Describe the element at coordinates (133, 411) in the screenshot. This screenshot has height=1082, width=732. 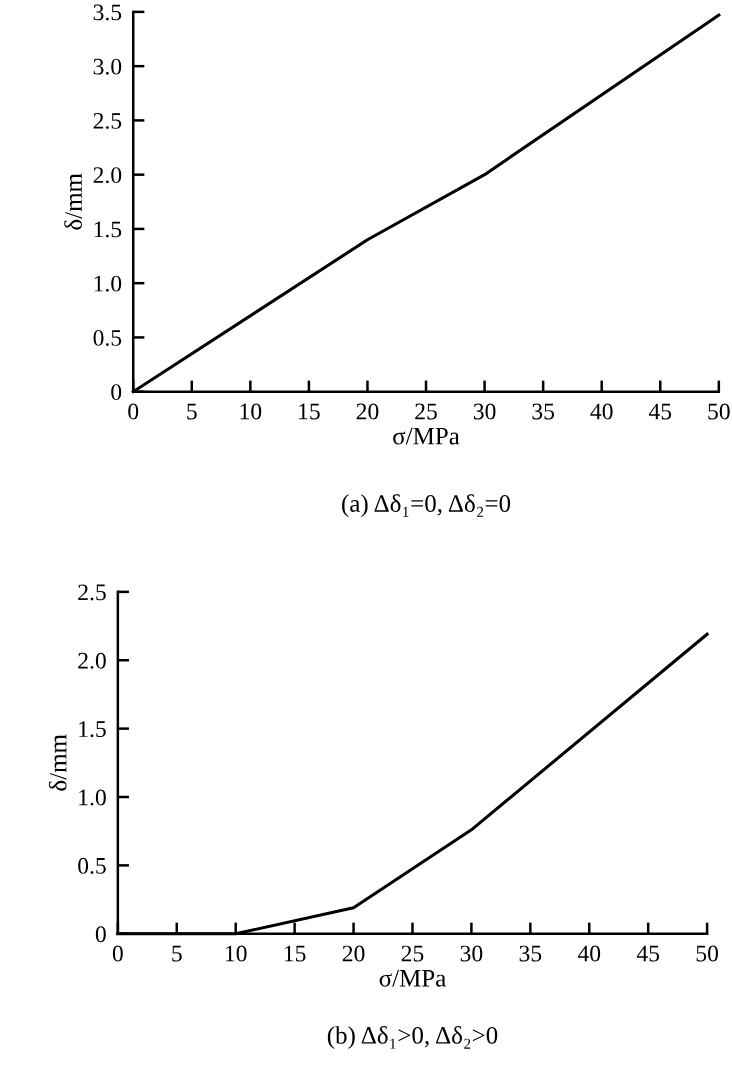
I see `x-tick-label: 0` at that location.